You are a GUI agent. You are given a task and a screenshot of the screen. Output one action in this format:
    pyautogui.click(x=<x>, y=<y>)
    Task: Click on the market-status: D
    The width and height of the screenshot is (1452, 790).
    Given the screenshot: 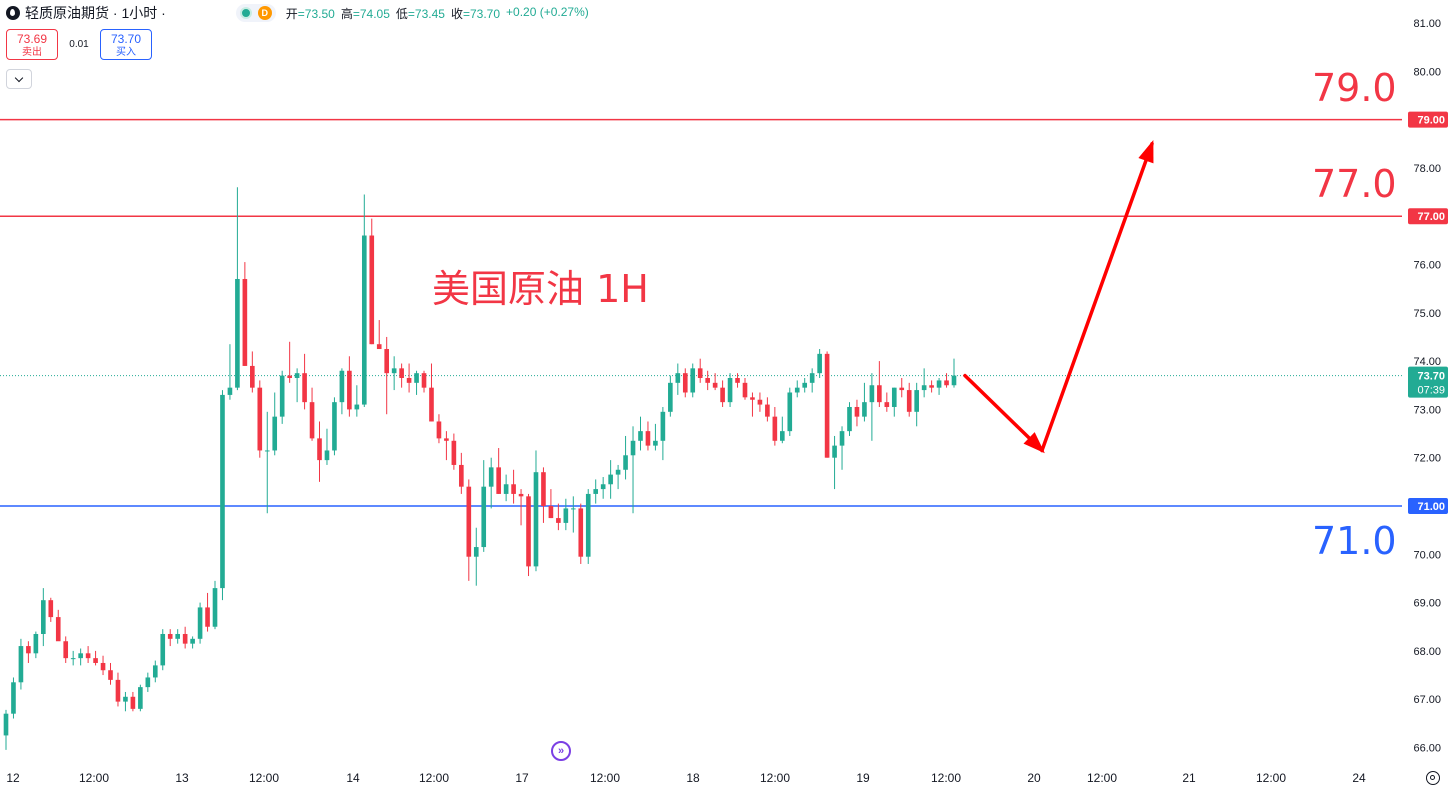 What is the action you would take?
    pyautogui.click(x=255, y=13)
    